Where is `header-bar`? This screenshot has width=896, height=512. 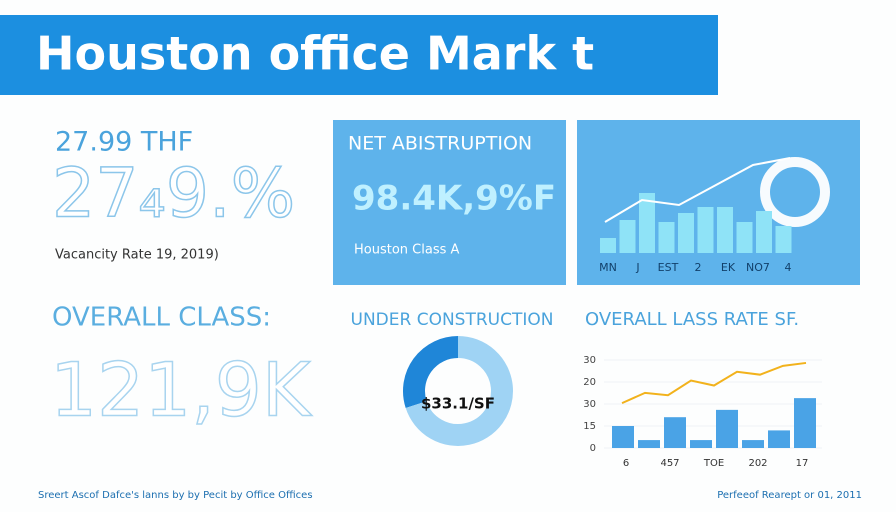
header-bar is located at coordinates (359, 55).